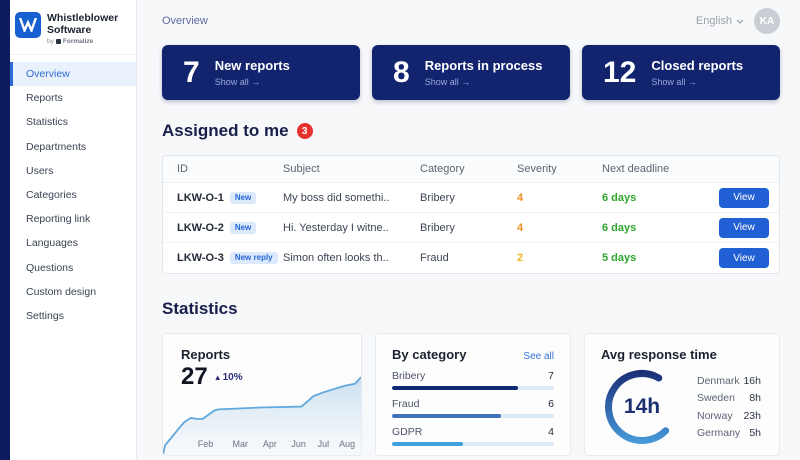 This screenshot has height=460, width=800. I want to click on statistics-heading: Statistics, so click(200, 308).